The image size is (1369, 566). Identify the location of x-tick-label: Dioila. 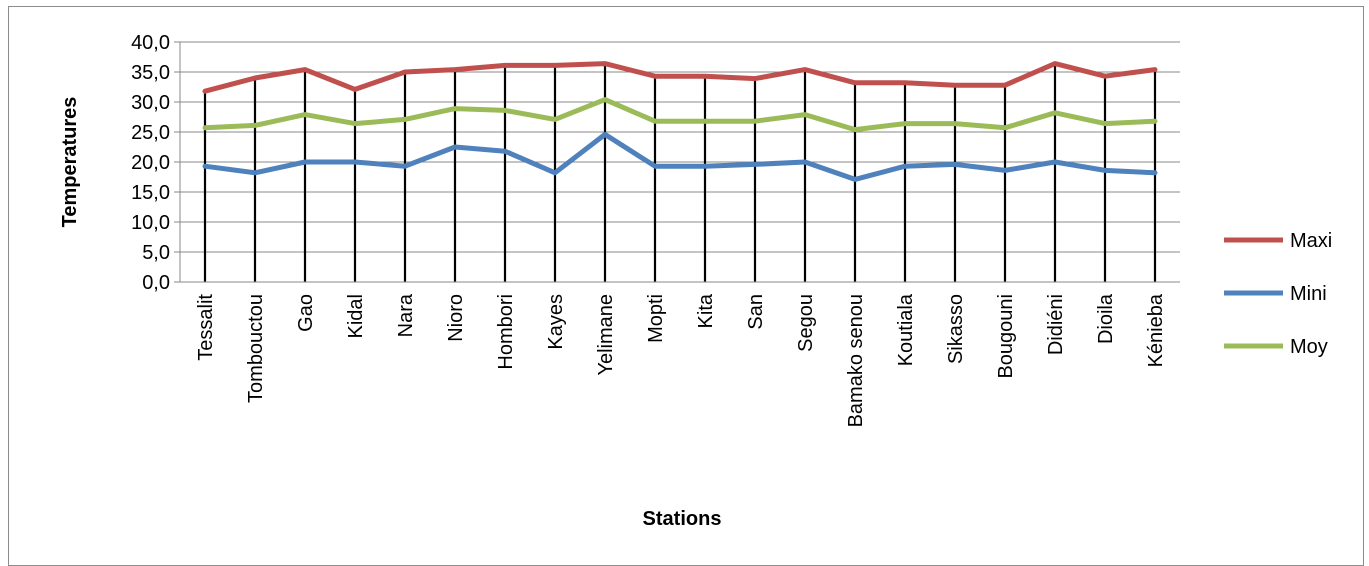
(1106, 318).